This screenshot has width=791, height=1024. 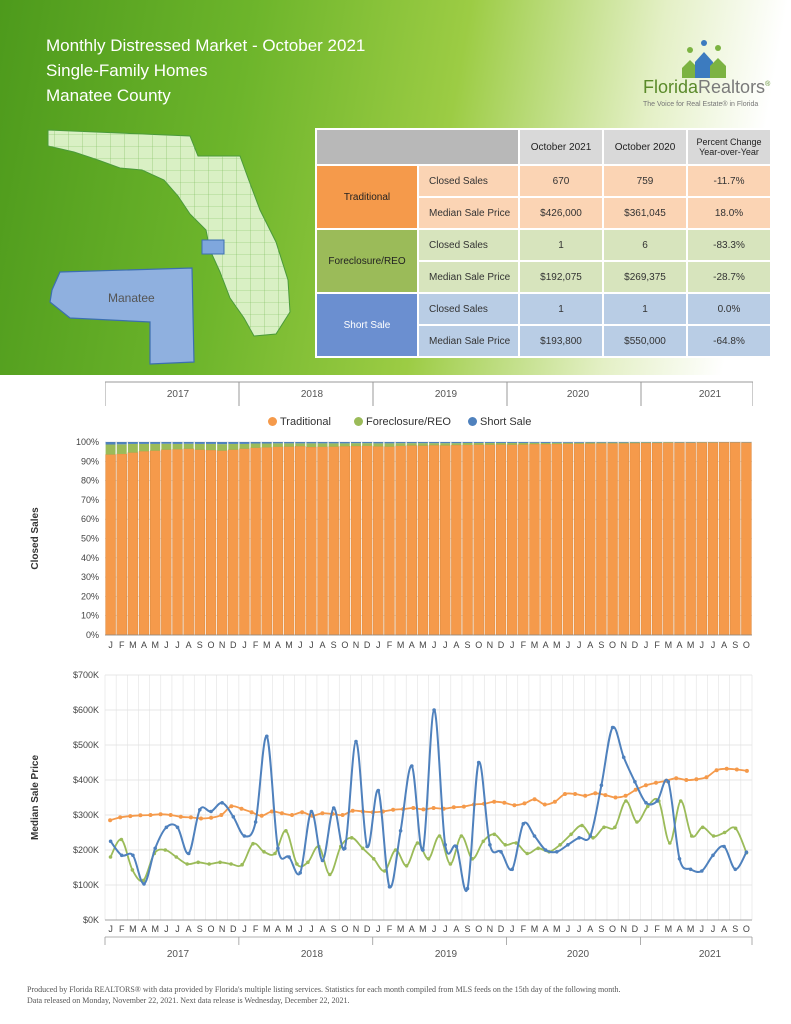 I want to click on value-2020: $550,000, so click(x=645, y=341).